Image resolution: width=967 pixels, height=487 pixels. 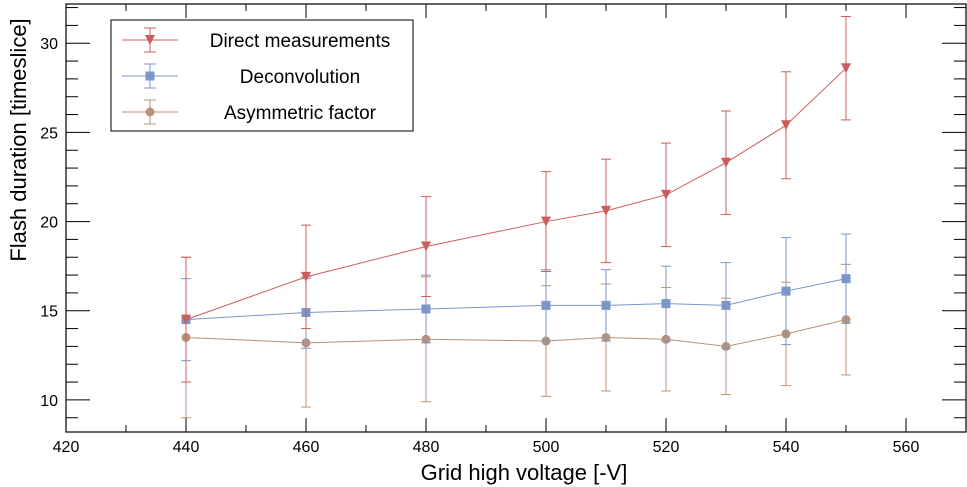 I want to click on y-tick-label: 20, so click(x=49, y=223).